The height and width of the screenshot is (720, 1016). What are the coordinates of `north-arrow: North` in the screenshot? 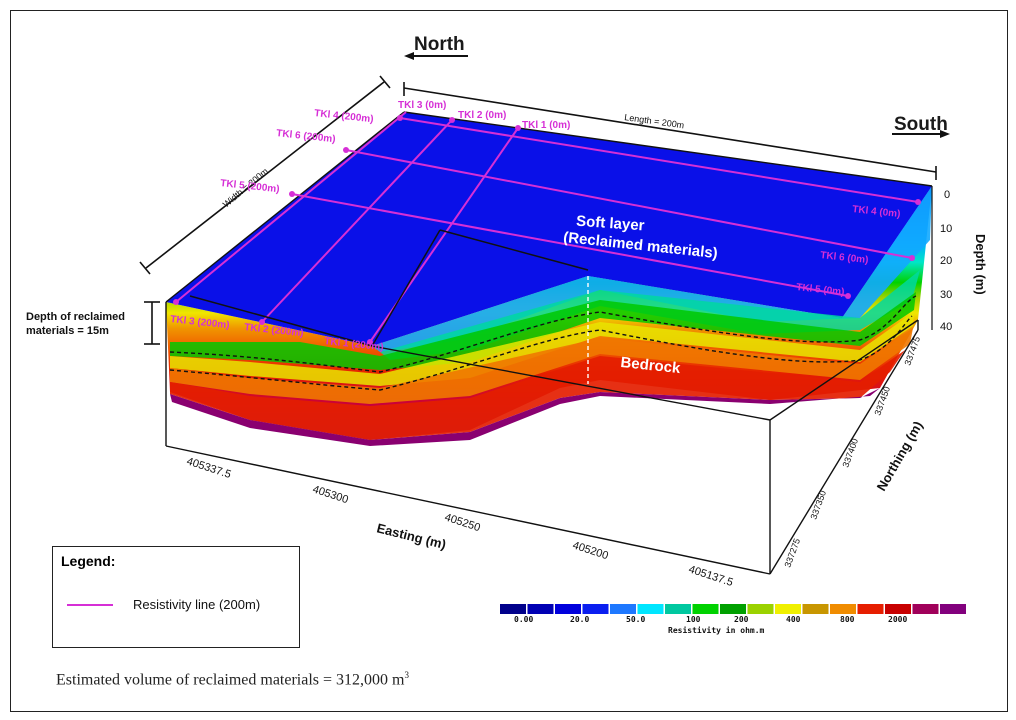 It's located at (436, 47).